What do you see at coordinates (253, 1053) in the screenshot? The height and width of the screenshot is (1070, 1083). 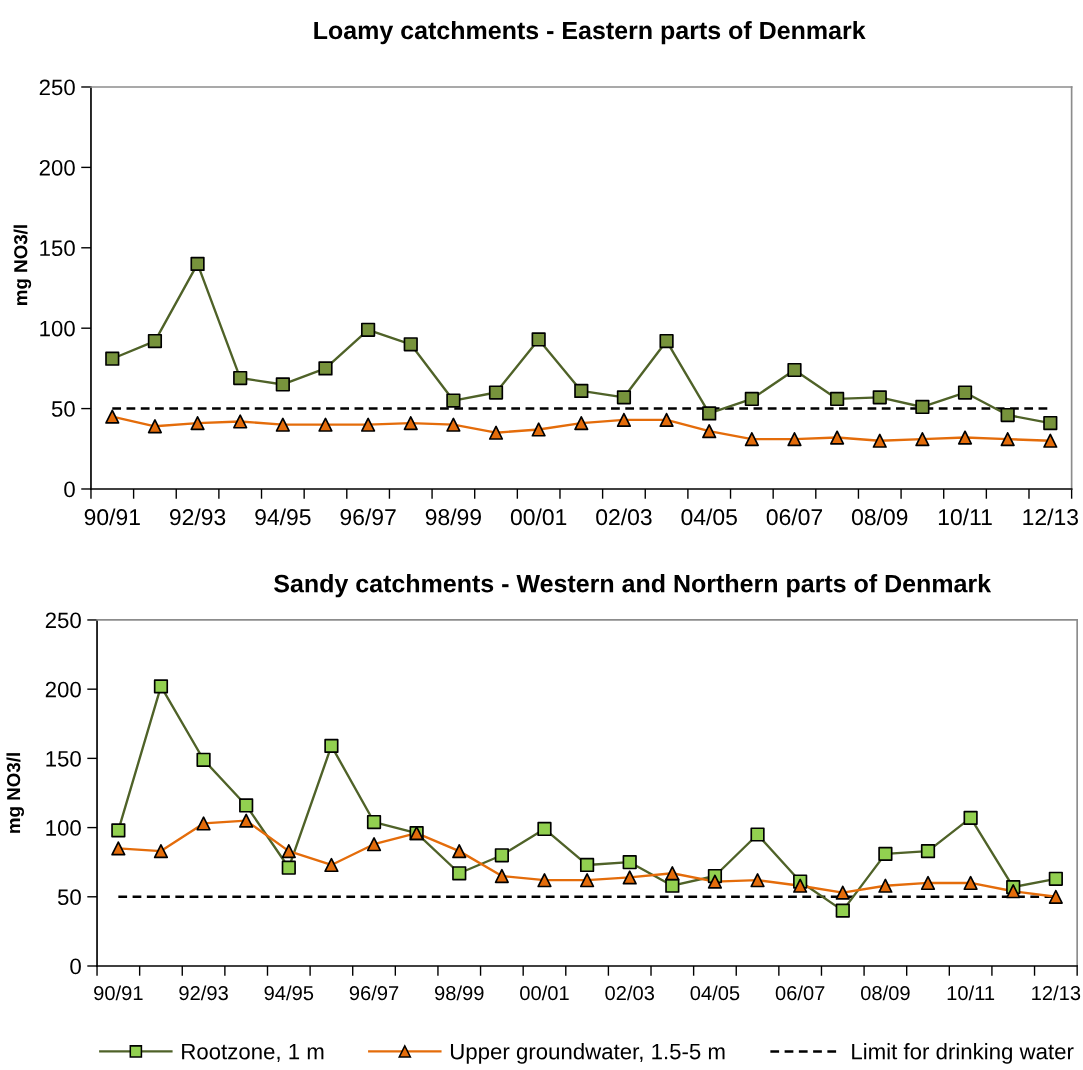 I see `legend-label: Rootzone, 1 m` at bounding box center [253, 1053].